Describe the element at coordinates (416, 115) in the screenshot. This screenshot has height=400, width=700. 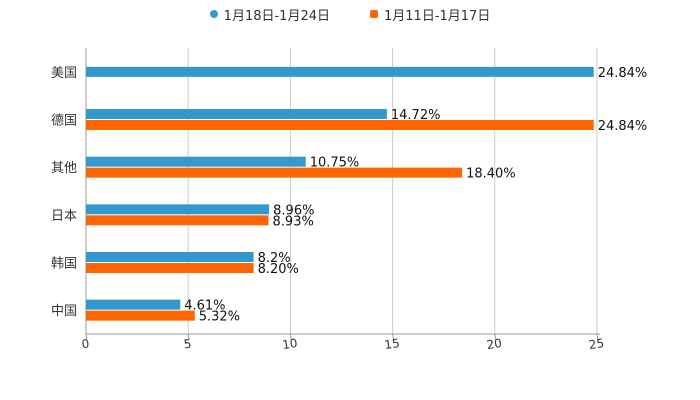
I see `data-label-series-1: 14.72%` at that location.